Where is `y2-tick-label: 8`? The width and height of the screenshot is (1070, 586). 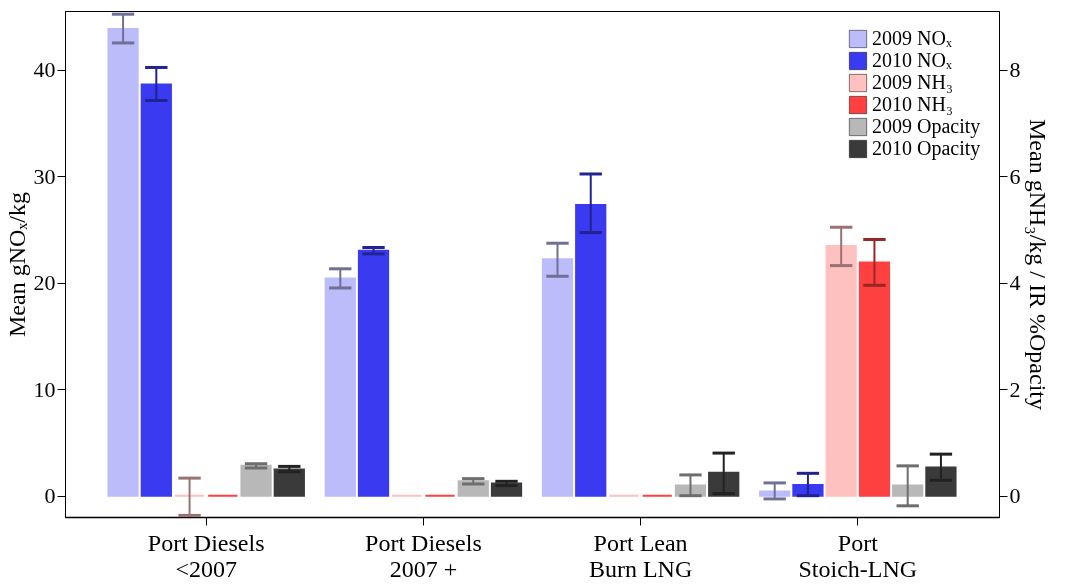 y2-tick-label: 8 is located at coordinates (1015, 70).